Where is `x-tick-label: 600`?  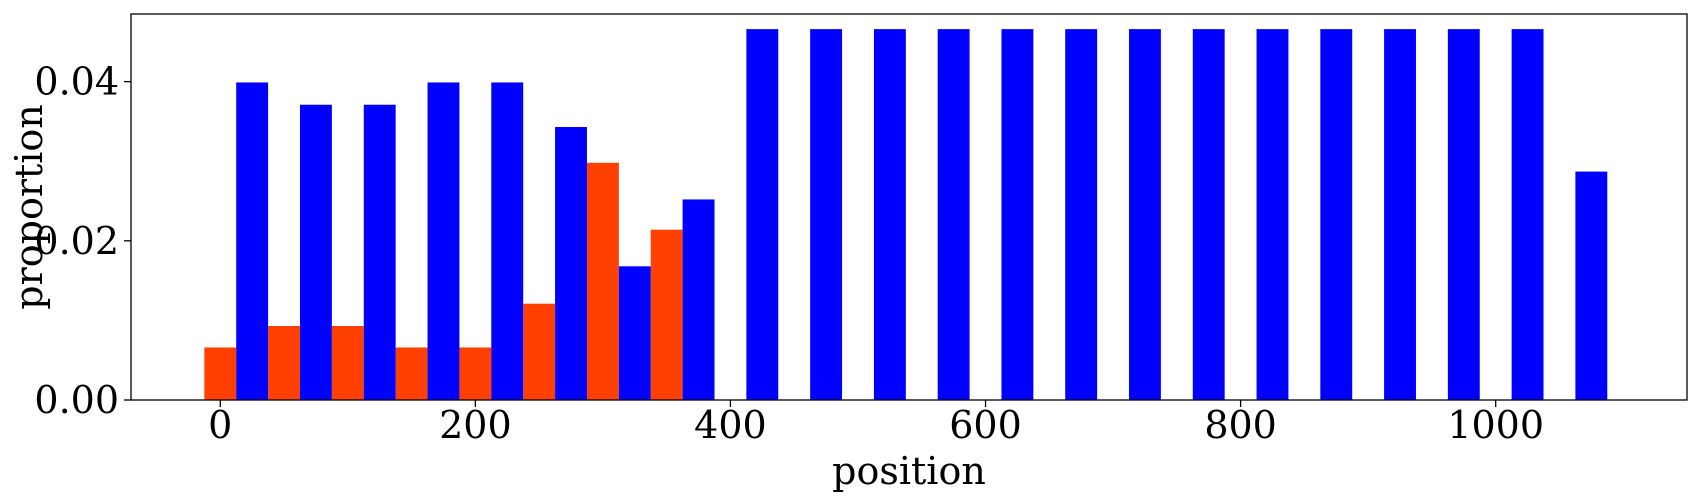
x-tick-label: 600 is located at coordinates (985, 425).